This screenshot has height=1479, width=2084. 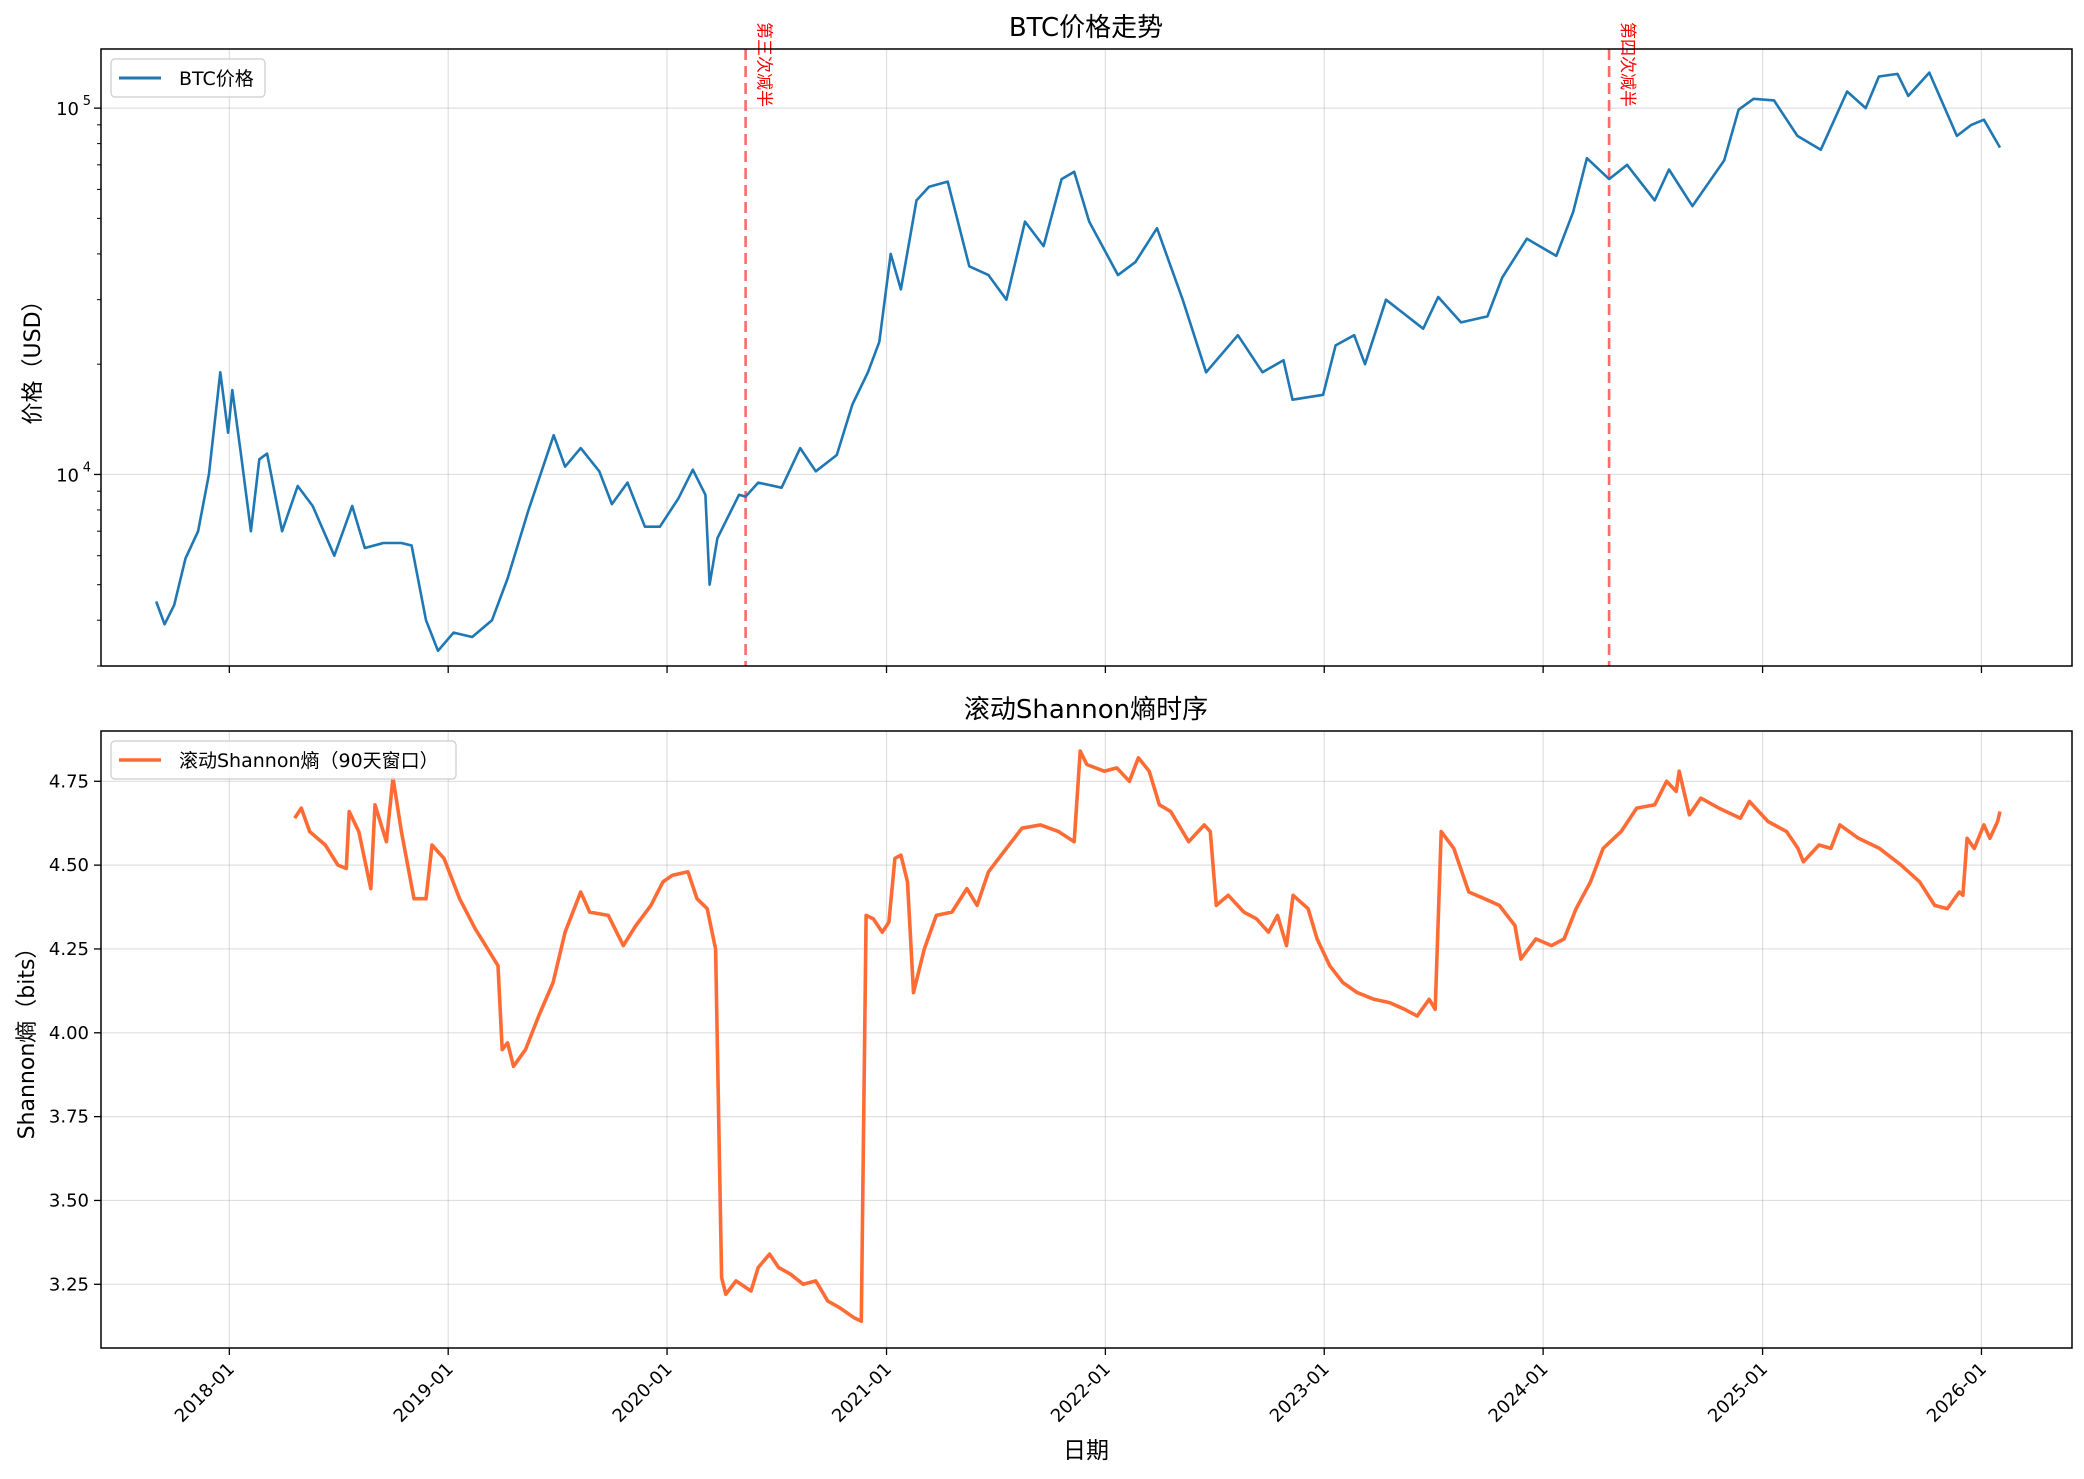 What do you see at coordinates (1086, 1451) in the screenshot?
I see `entropy-x-axis-label: 日期` at bounding box center [1086, 1451].